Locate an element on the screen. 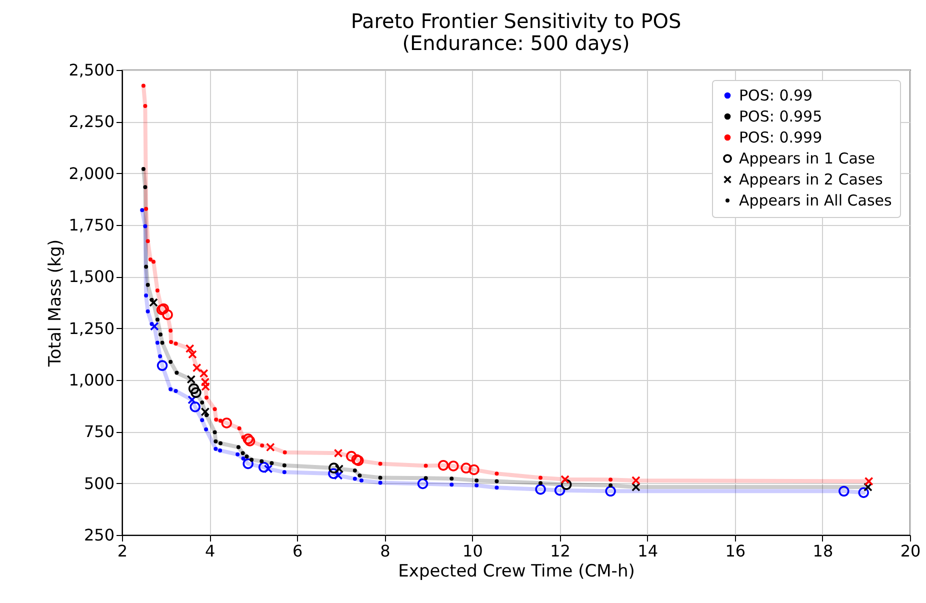  y-tick-label: 1,750 is located at coordinates (91, 225).